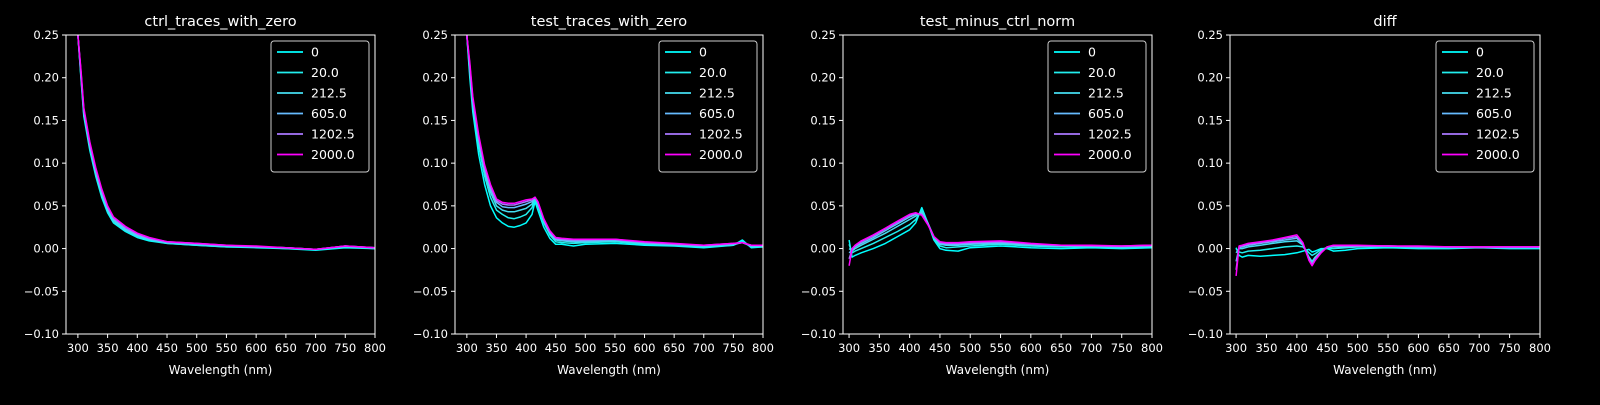 This screenshot has height=405, width=1600. What do you see at coordinates (609, 22) in the screenshot?
I see `chart-title: test_traces_with_zero` at bounding box center [609, 22].